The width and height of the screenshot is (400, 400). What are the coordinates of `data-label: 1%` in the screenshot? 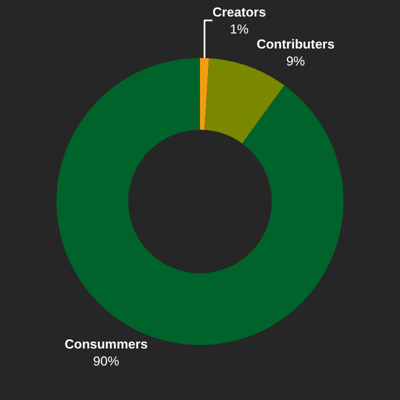 It's located at (240, 28).